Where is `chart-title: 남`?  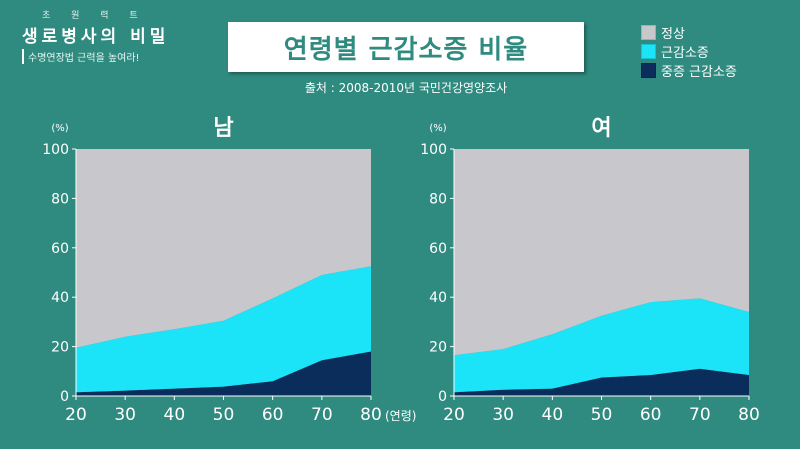 chart-title: 남 is located at coordinates (223, 128).